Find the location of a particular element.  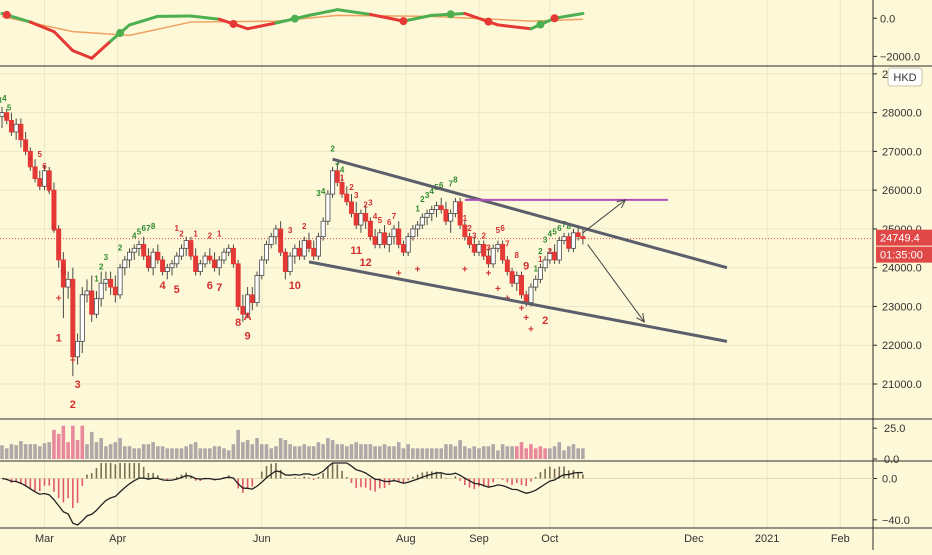

volume-pane is located at coordinates (292, 442).